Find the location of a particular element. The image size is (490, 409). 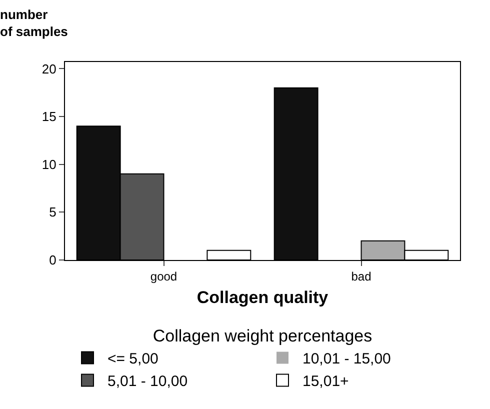

x-tick-label: good is located at coordinates (164, 276).